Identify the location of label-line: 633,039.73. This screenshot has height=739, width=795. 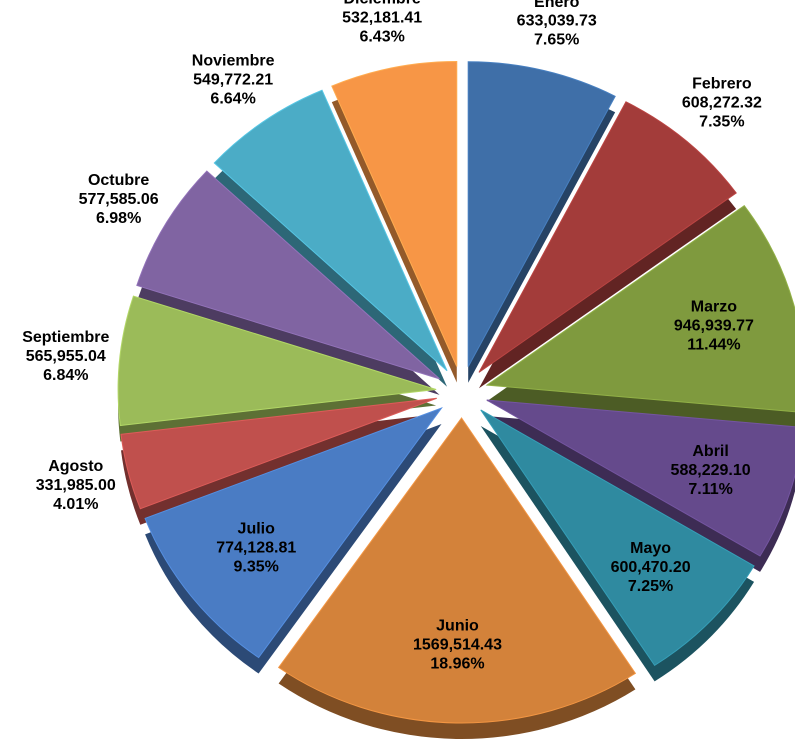
(557, 21).